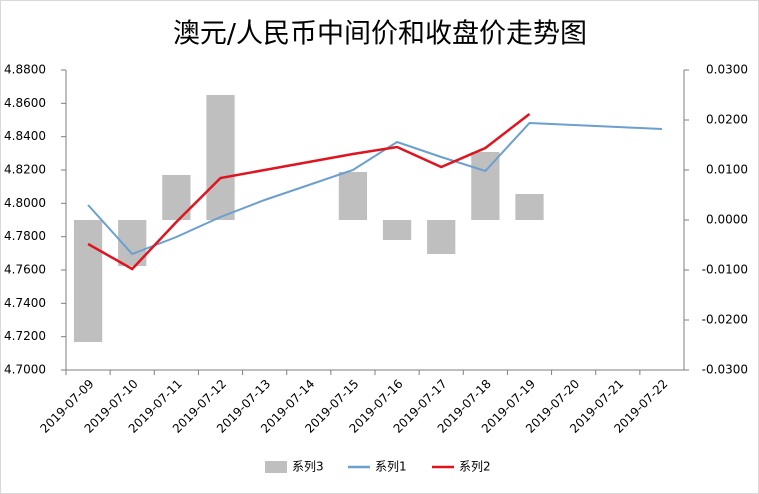 This screenshot has height=494, width=759. I want to click on y2-tick-label: -0.0200, so click(725, 320).